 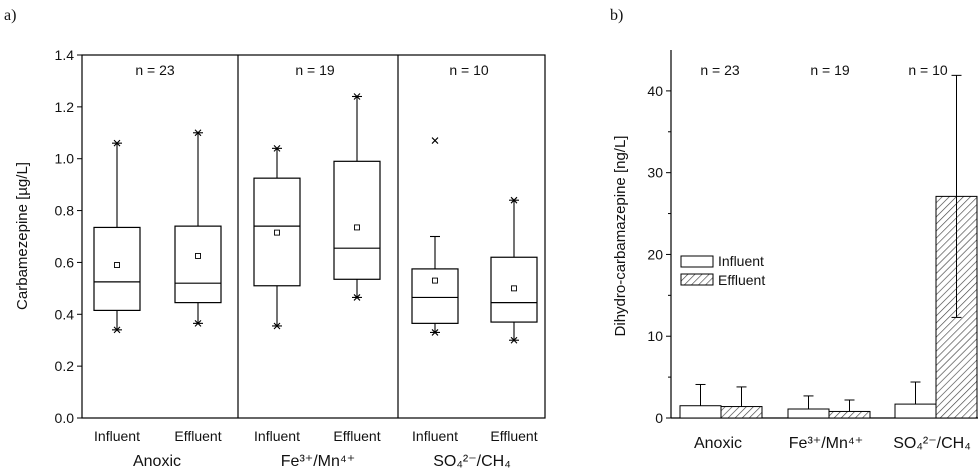 I want to click on y-tick-label: 1.4, so click(x=65, y=55).